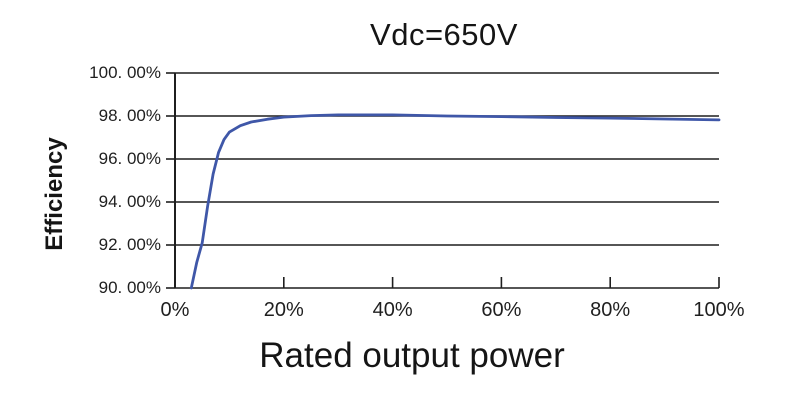 The image size is (801, 408). What do you see at coordinates (175, 310) in the screenshot?
I see `x-tick-label: 0%` at bounding box center [175, 310].